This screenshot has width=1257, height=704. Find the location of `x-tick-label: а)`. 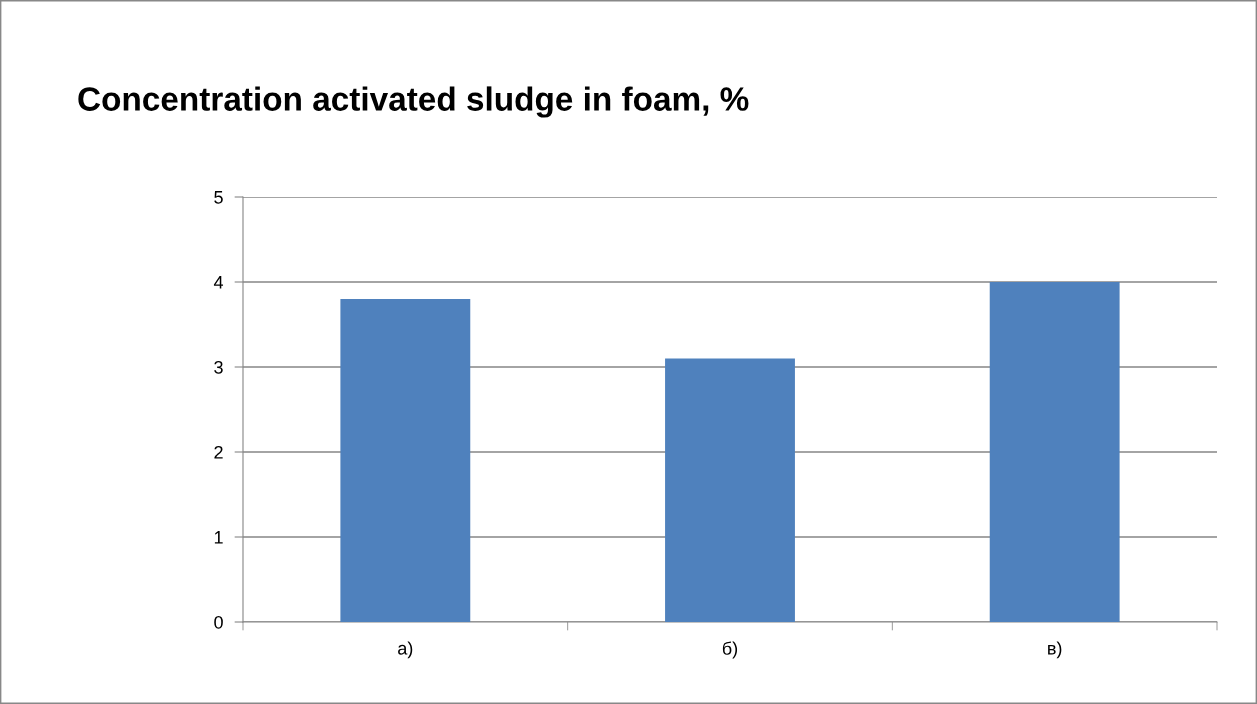

x-tick-label: а) is located at coordinates (405, 650).